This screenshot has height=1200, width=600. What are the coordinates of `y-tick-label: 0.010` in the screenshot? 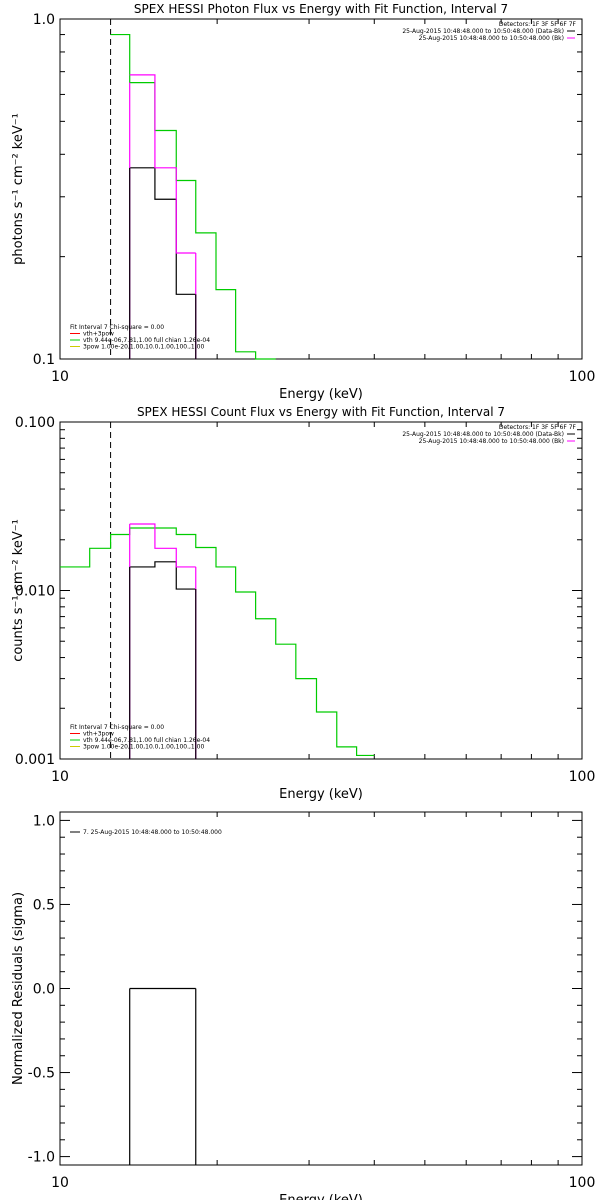 It's located at (35, 592).